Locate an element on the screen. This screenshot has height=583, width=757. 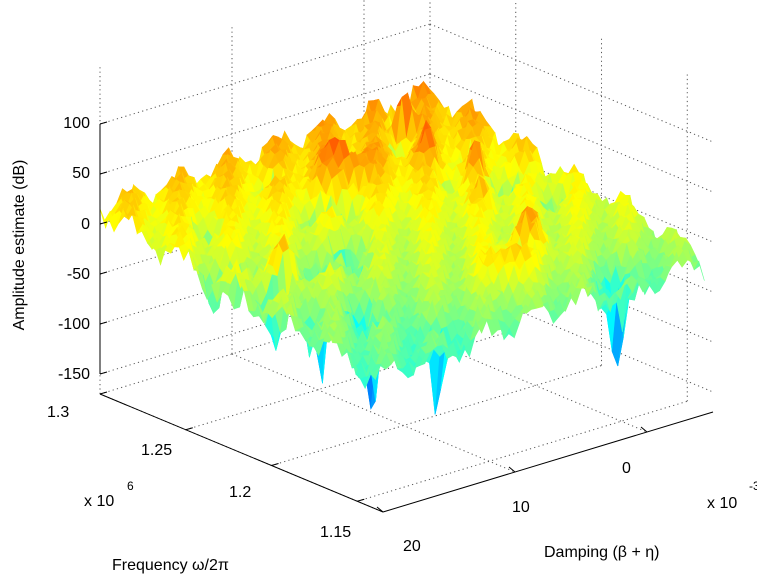
x-tick-label: 0 is located at coordinates (626, 468).